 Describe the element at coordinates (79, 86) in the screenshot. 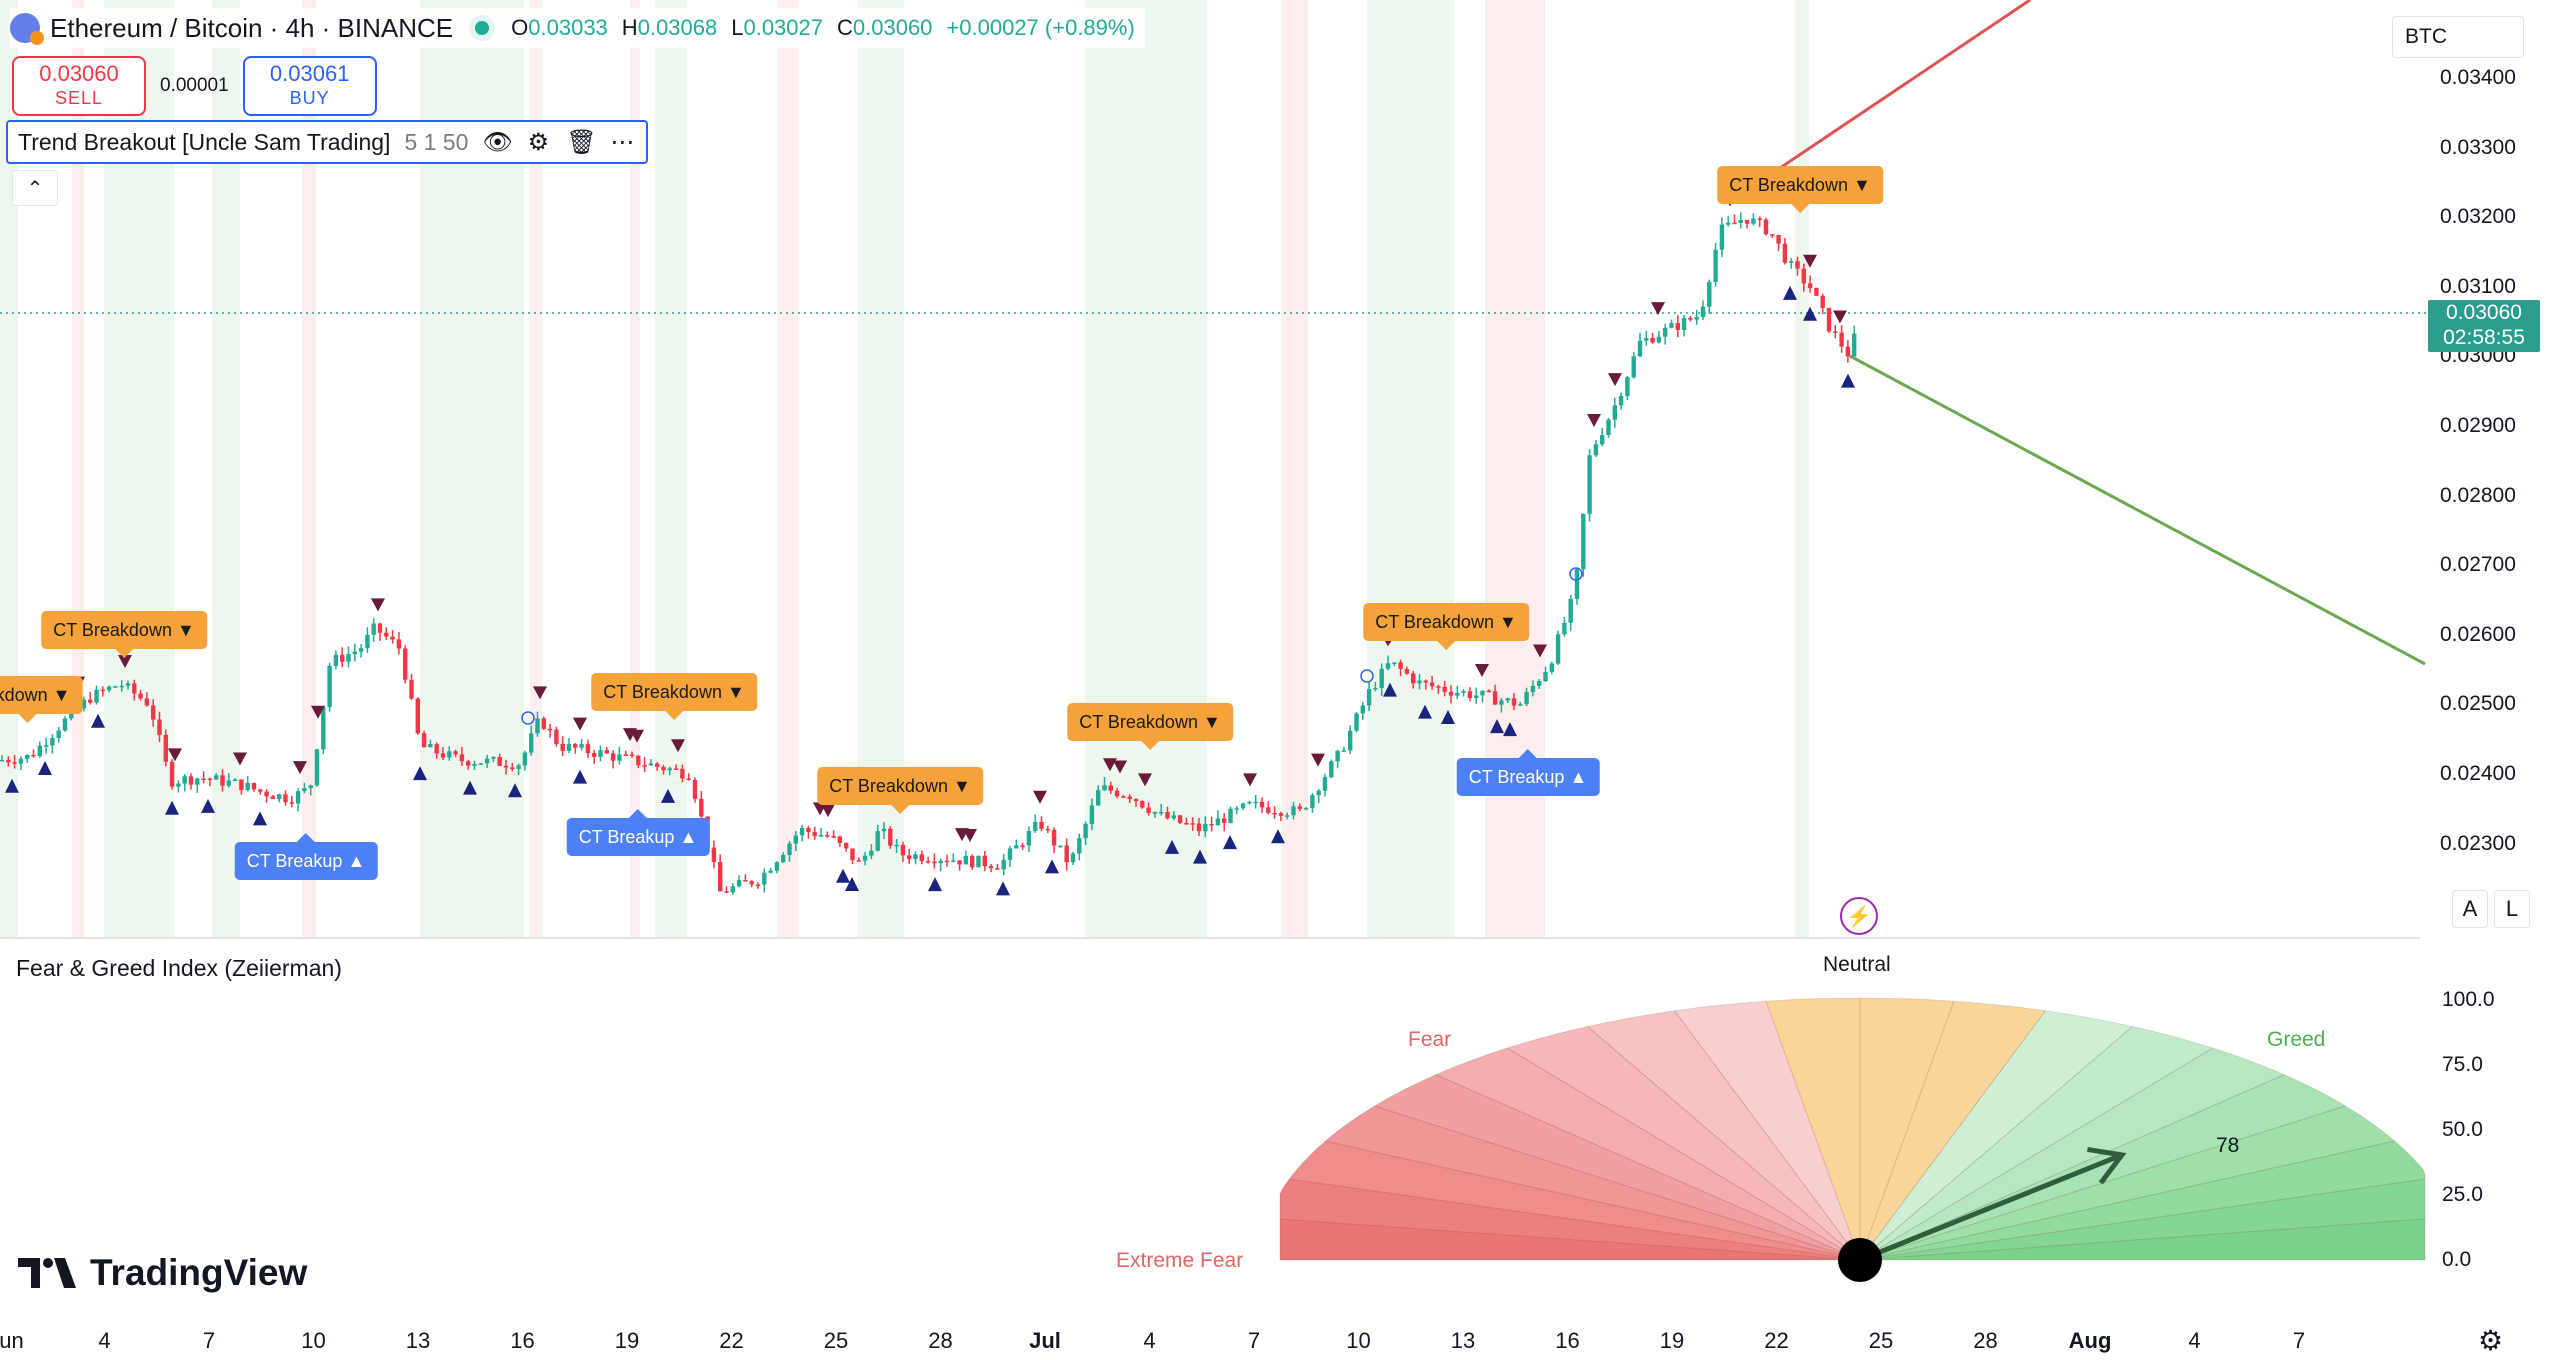

I see `sell-button: 0.03060 SELL` at that location.